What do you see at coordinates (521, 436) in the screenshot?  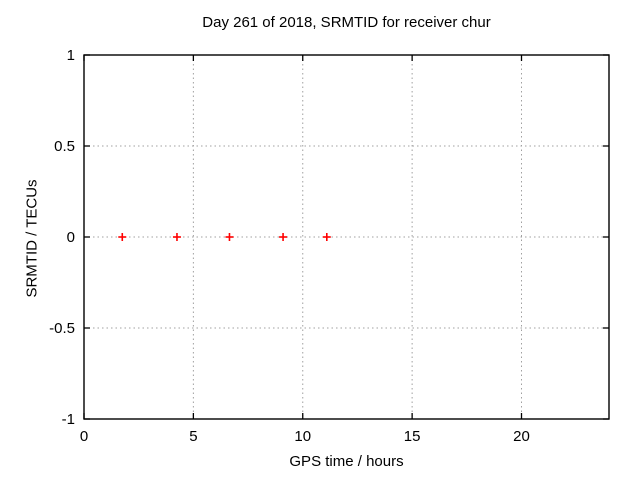 I see `svg-text: 20` at bounding box center [521, 436].